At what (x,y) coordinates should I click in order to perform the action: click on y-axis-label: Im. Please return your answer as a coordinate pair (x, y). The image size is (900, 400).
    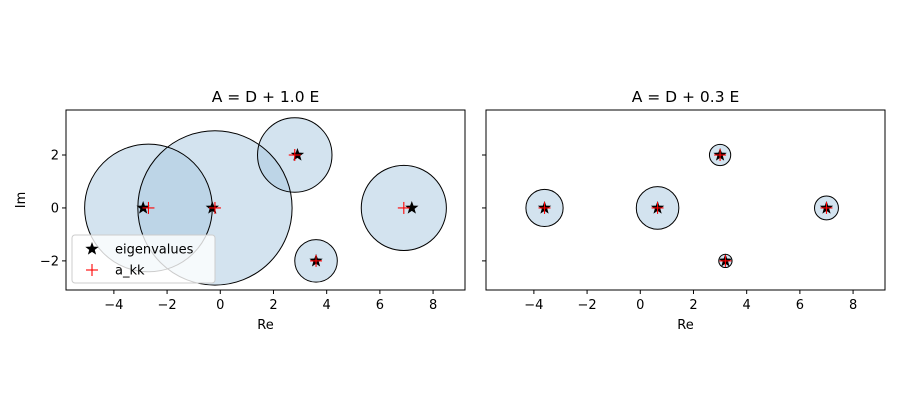
    Looking at the image, I should click on (21, 200).